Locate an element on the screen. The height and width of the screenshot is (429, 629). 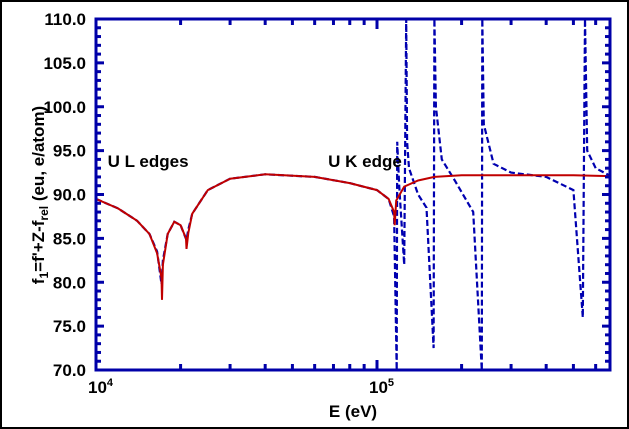
y-tick-label: 75.0 is located at coordinates (69, 326).